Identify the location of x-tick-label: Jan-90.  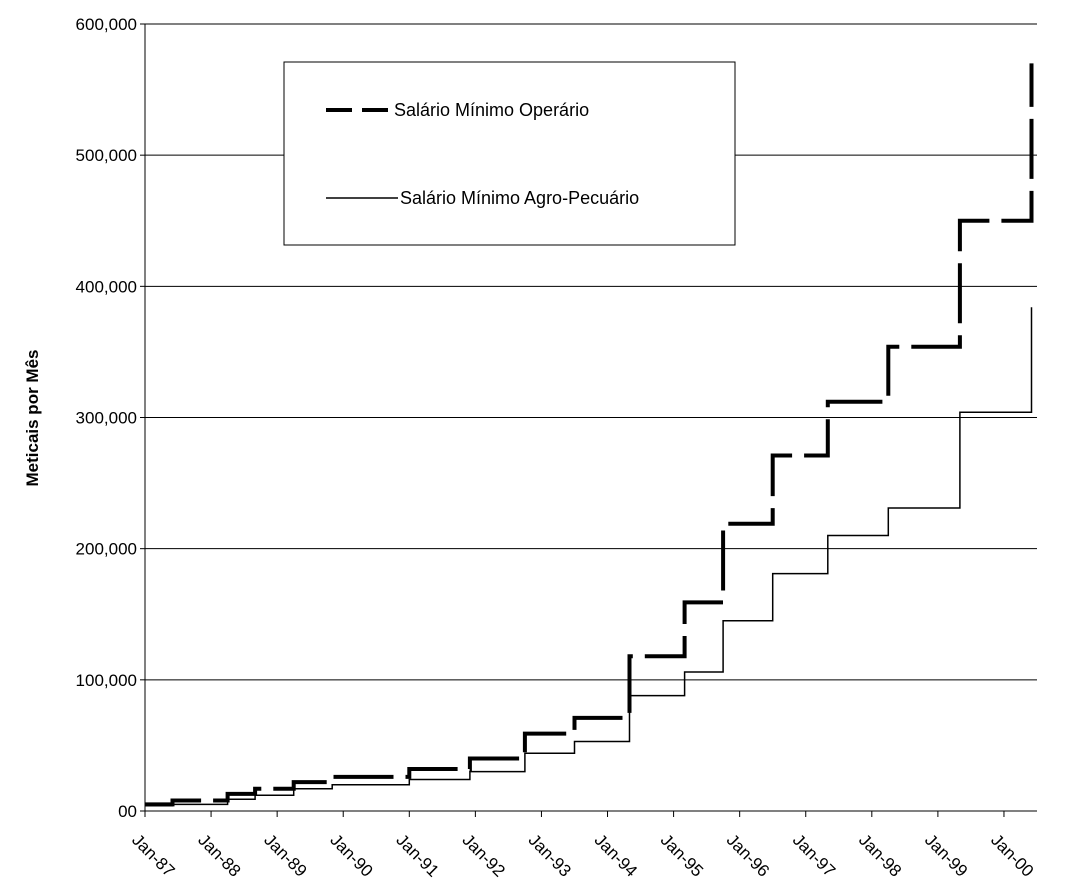
(351, 855).